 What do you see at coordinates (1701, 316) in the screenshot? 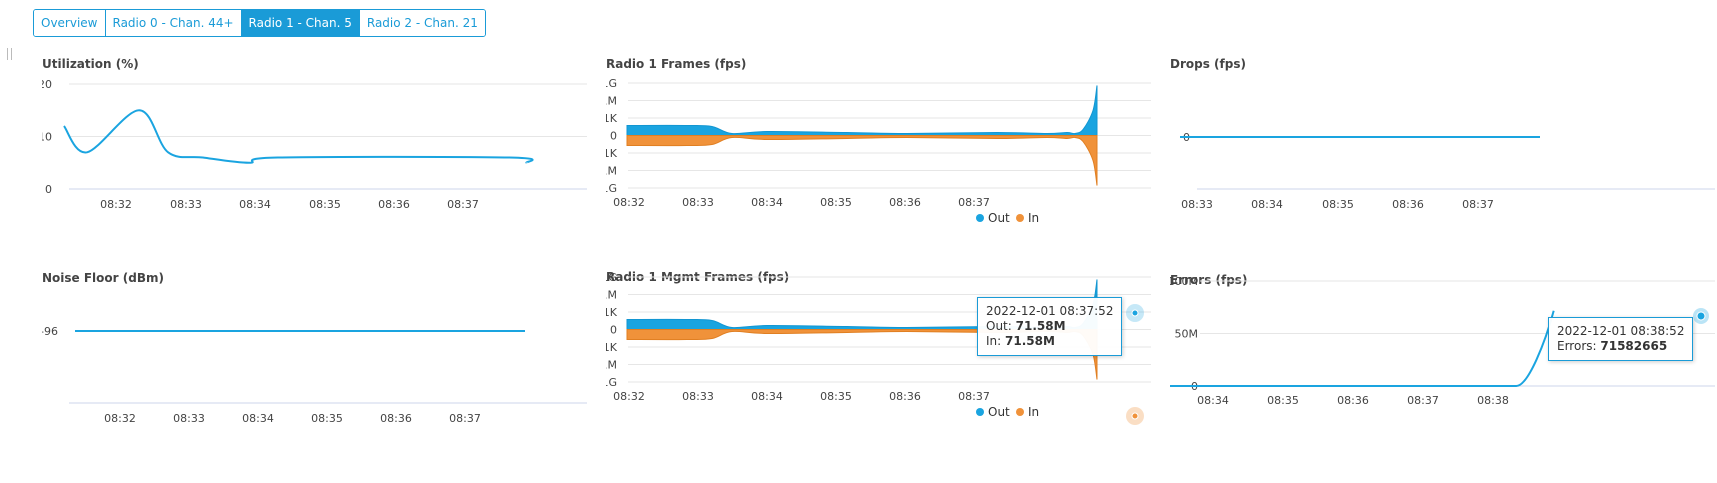
I see `hover-point` at bounding box center [1701, 316].